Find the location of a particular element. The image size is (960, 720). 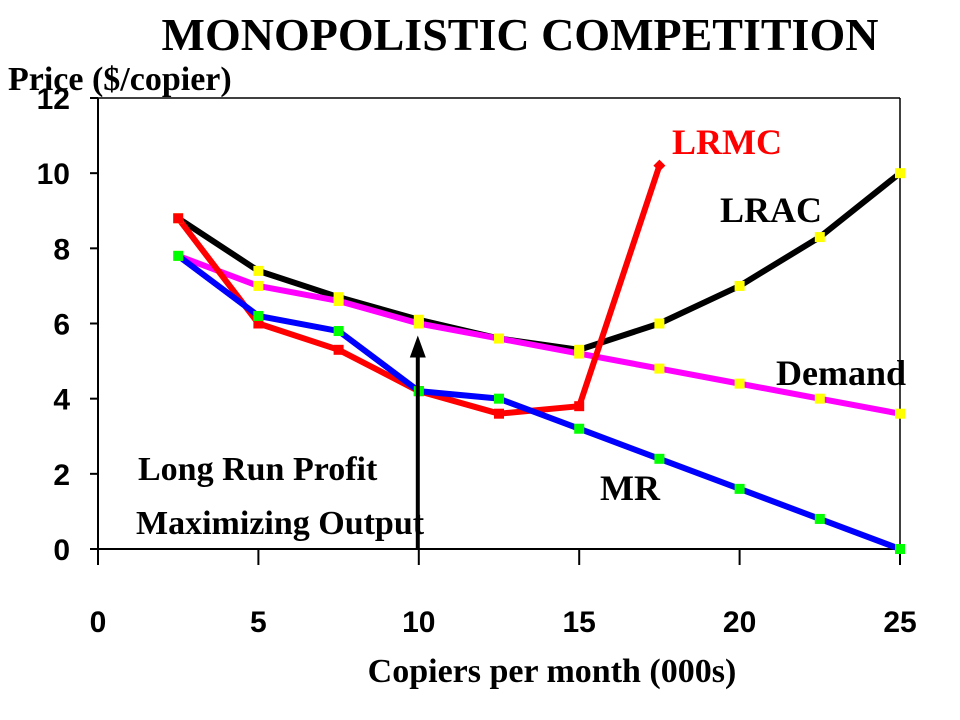

x-axis: 0 5 10 15 20 25 is located at coordinates (503, 594).